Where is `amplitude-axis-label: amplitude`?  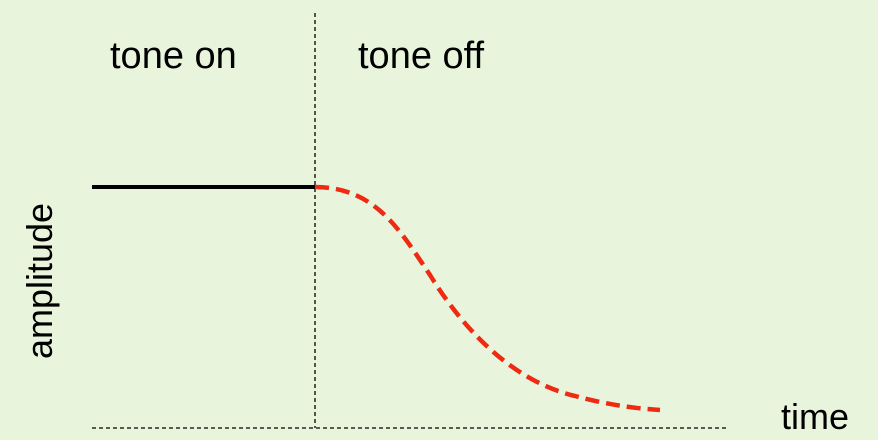
amplitude-axis-label: amplitude is located at coordinates (39, 281).